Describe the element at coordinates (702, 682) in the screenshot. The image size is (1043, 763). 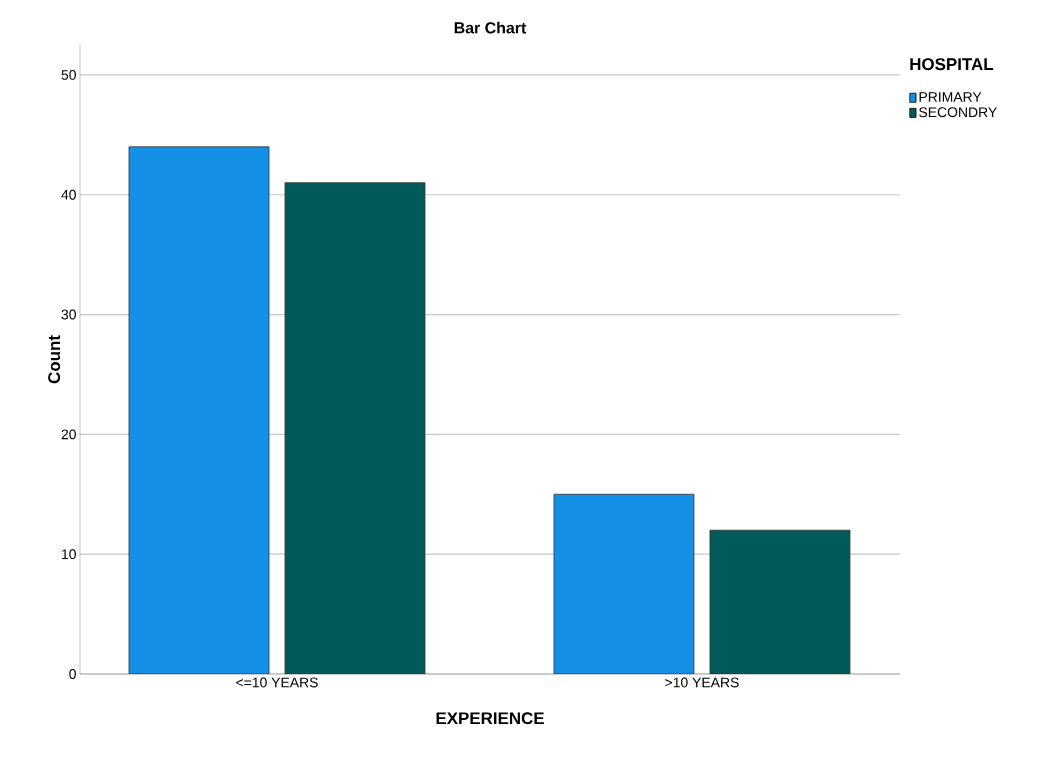
I see `x-tick-label: >10 YEARS` at that location.